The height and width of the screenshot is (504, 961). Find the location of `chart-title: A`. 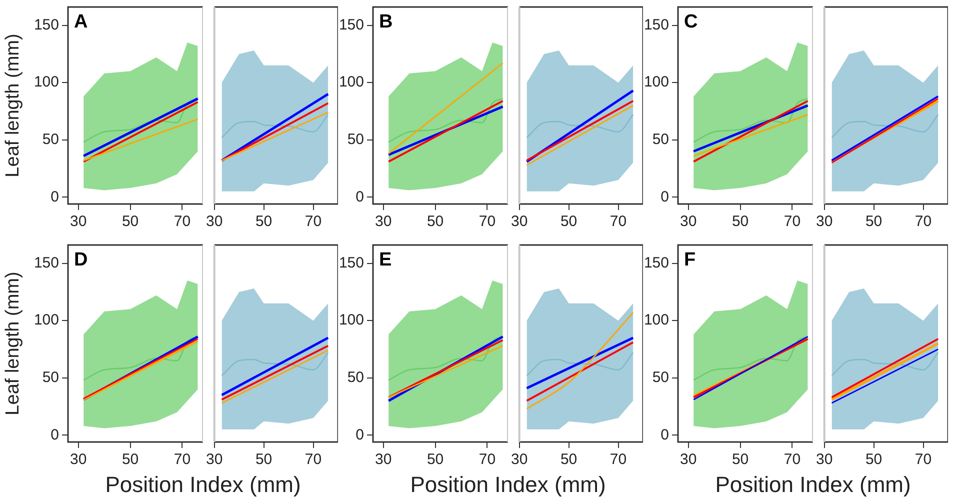

chart-title: A is located at coordinates (81, 22).